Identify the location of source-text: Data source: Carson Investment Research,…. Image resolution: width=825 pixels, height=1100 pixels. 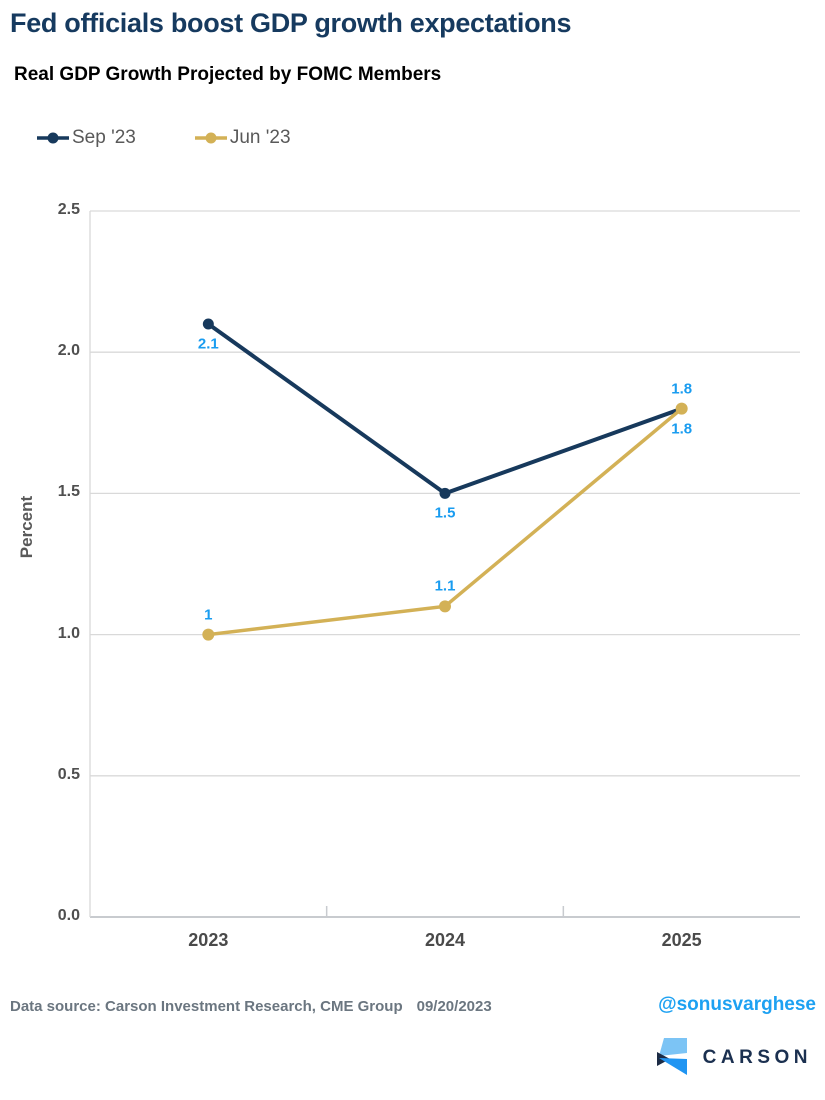
(206, 1006).